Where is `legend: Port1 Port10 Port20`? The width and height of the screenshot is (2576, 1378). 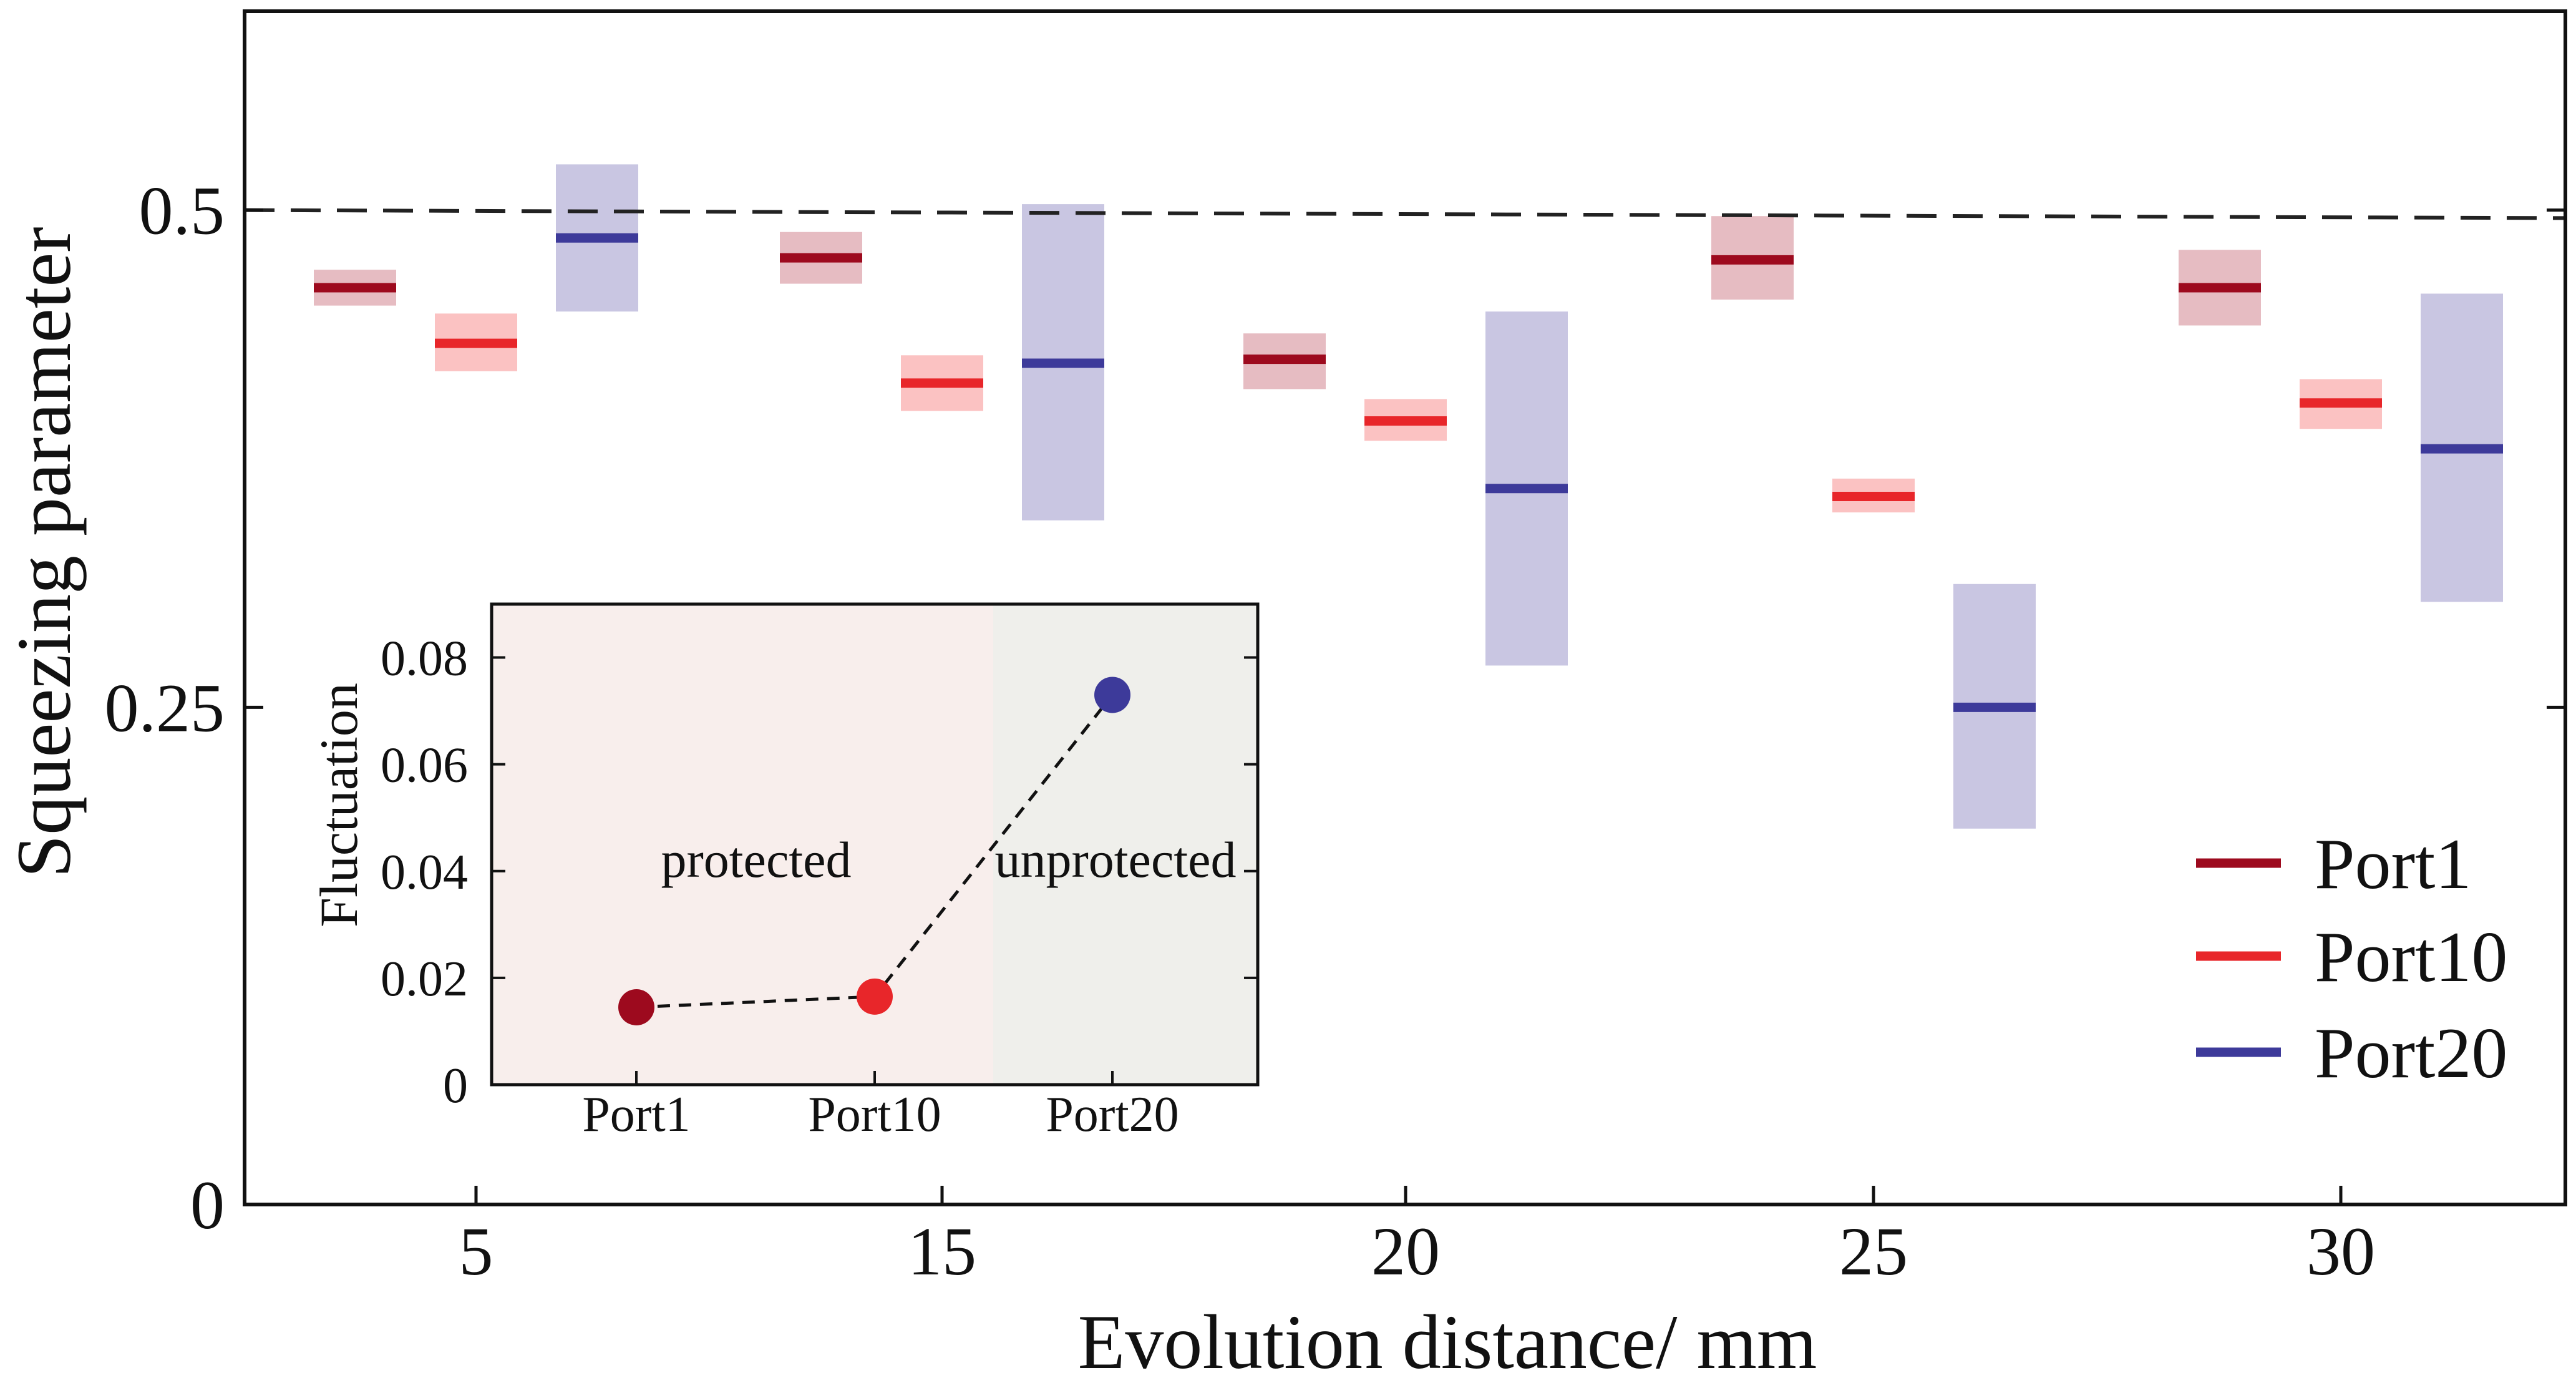 legend: Port1 Port10 Port20 is located at coordinates (2351, 958).